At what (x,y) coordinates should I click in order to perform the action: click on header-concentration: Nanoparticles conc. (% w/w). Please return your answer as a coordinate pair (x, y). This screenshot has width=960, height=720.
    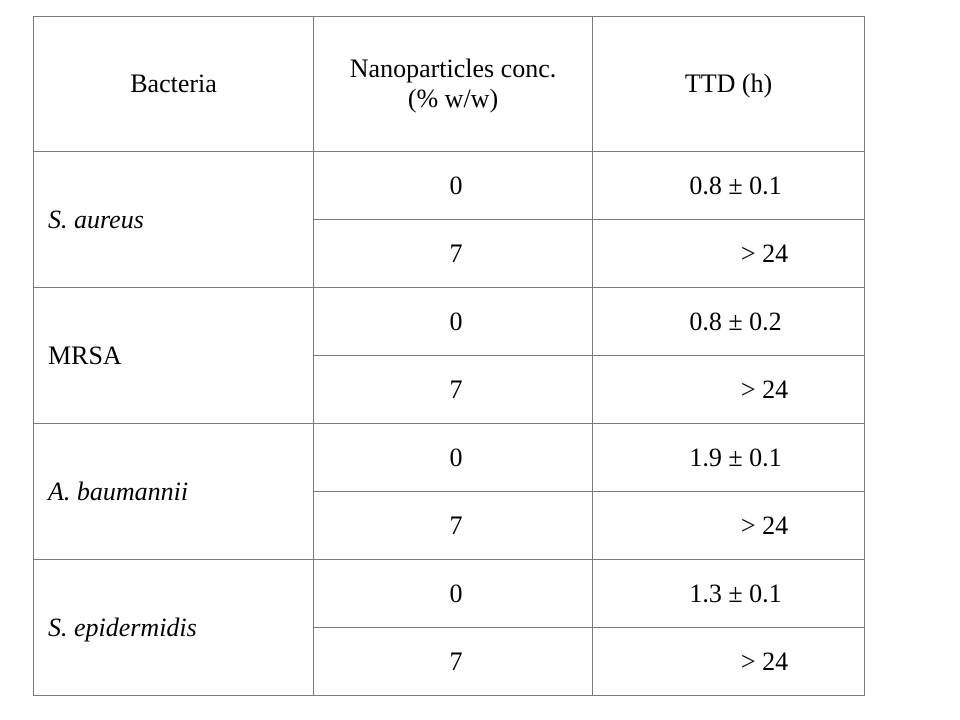
    Looking at the image, I should click on (453, 84).